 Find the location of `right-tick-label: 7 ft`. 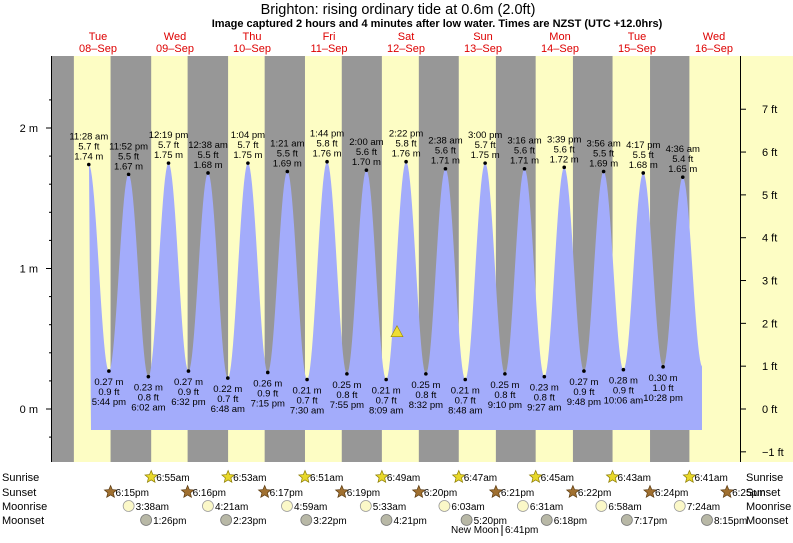

right-tick-label: 7 ft is located at coordinates (769, 110).